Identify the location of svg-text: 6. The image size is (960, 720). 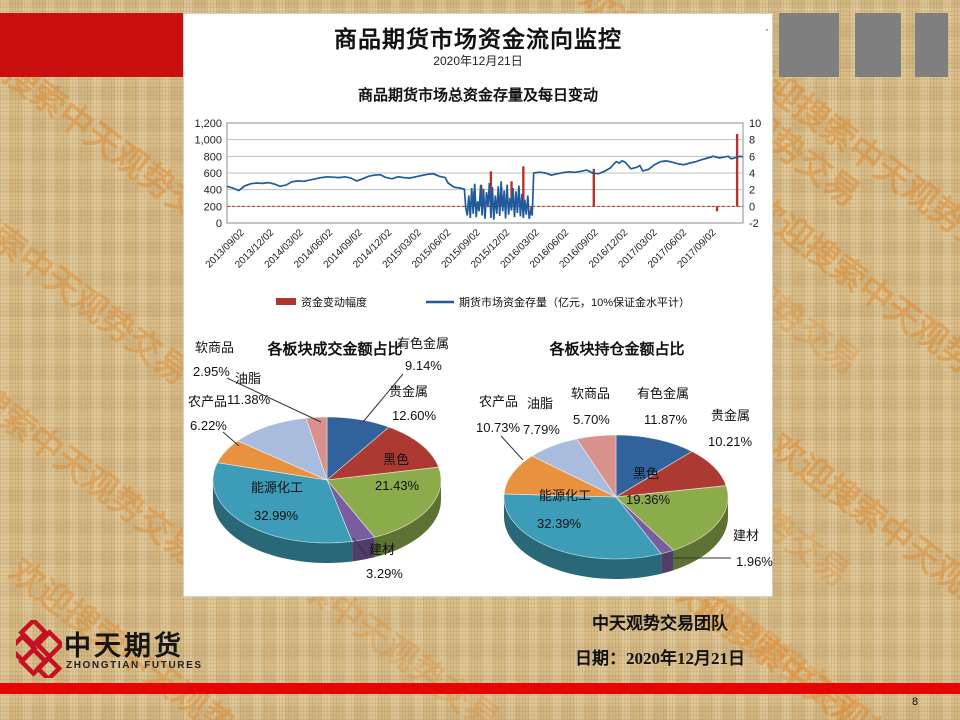
(752, 157).